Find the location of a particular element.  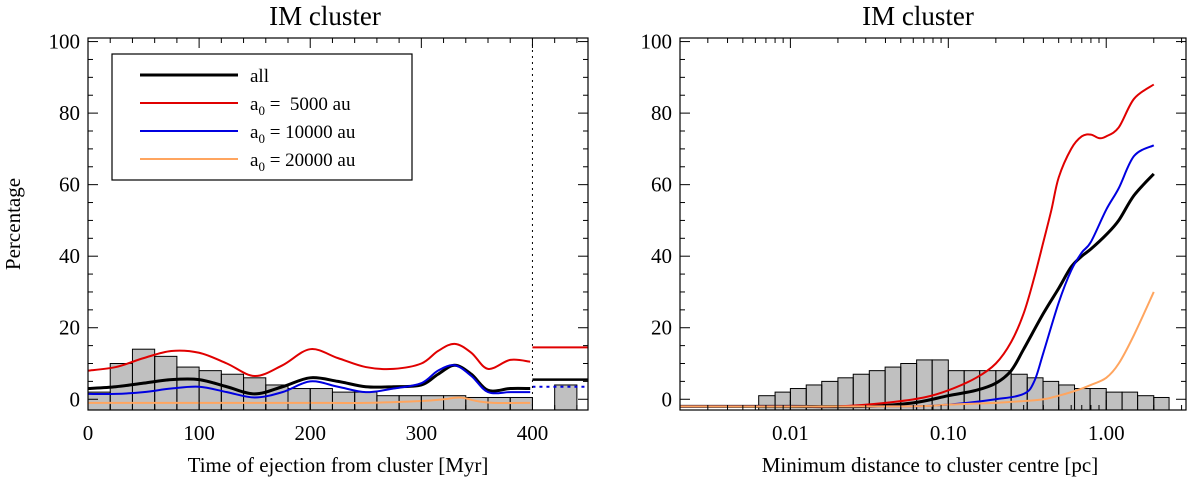

left-histogram-fill is located at coordinates (338, 379).